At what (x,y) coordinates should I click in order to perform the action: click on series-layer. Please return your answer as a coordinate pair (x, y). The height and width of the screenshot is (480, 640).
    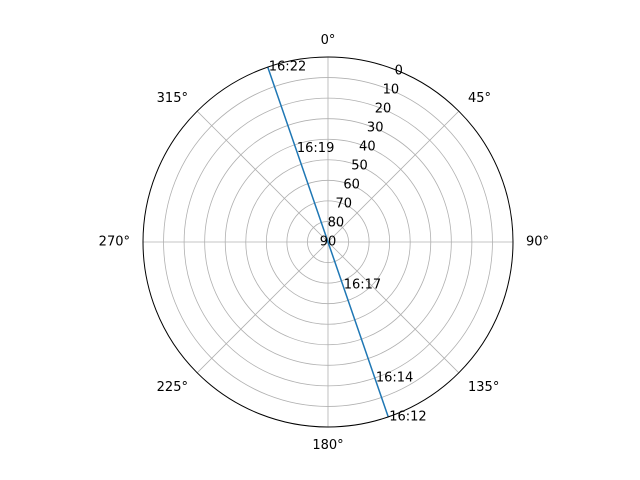
    Looking at the image, I should click on (328, 242).